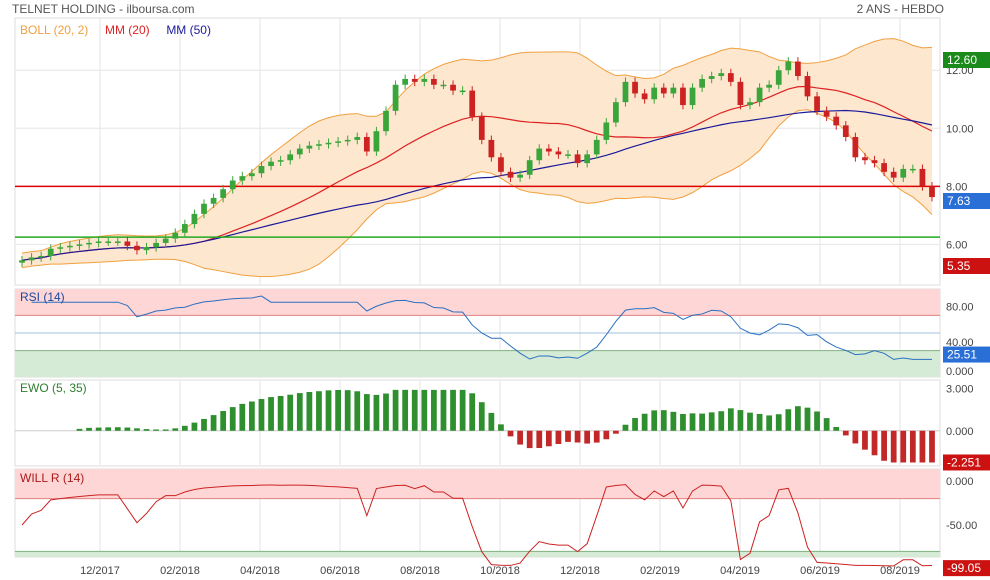  I want to click on ewo-tick-label: 3.000, so click(960, 389).